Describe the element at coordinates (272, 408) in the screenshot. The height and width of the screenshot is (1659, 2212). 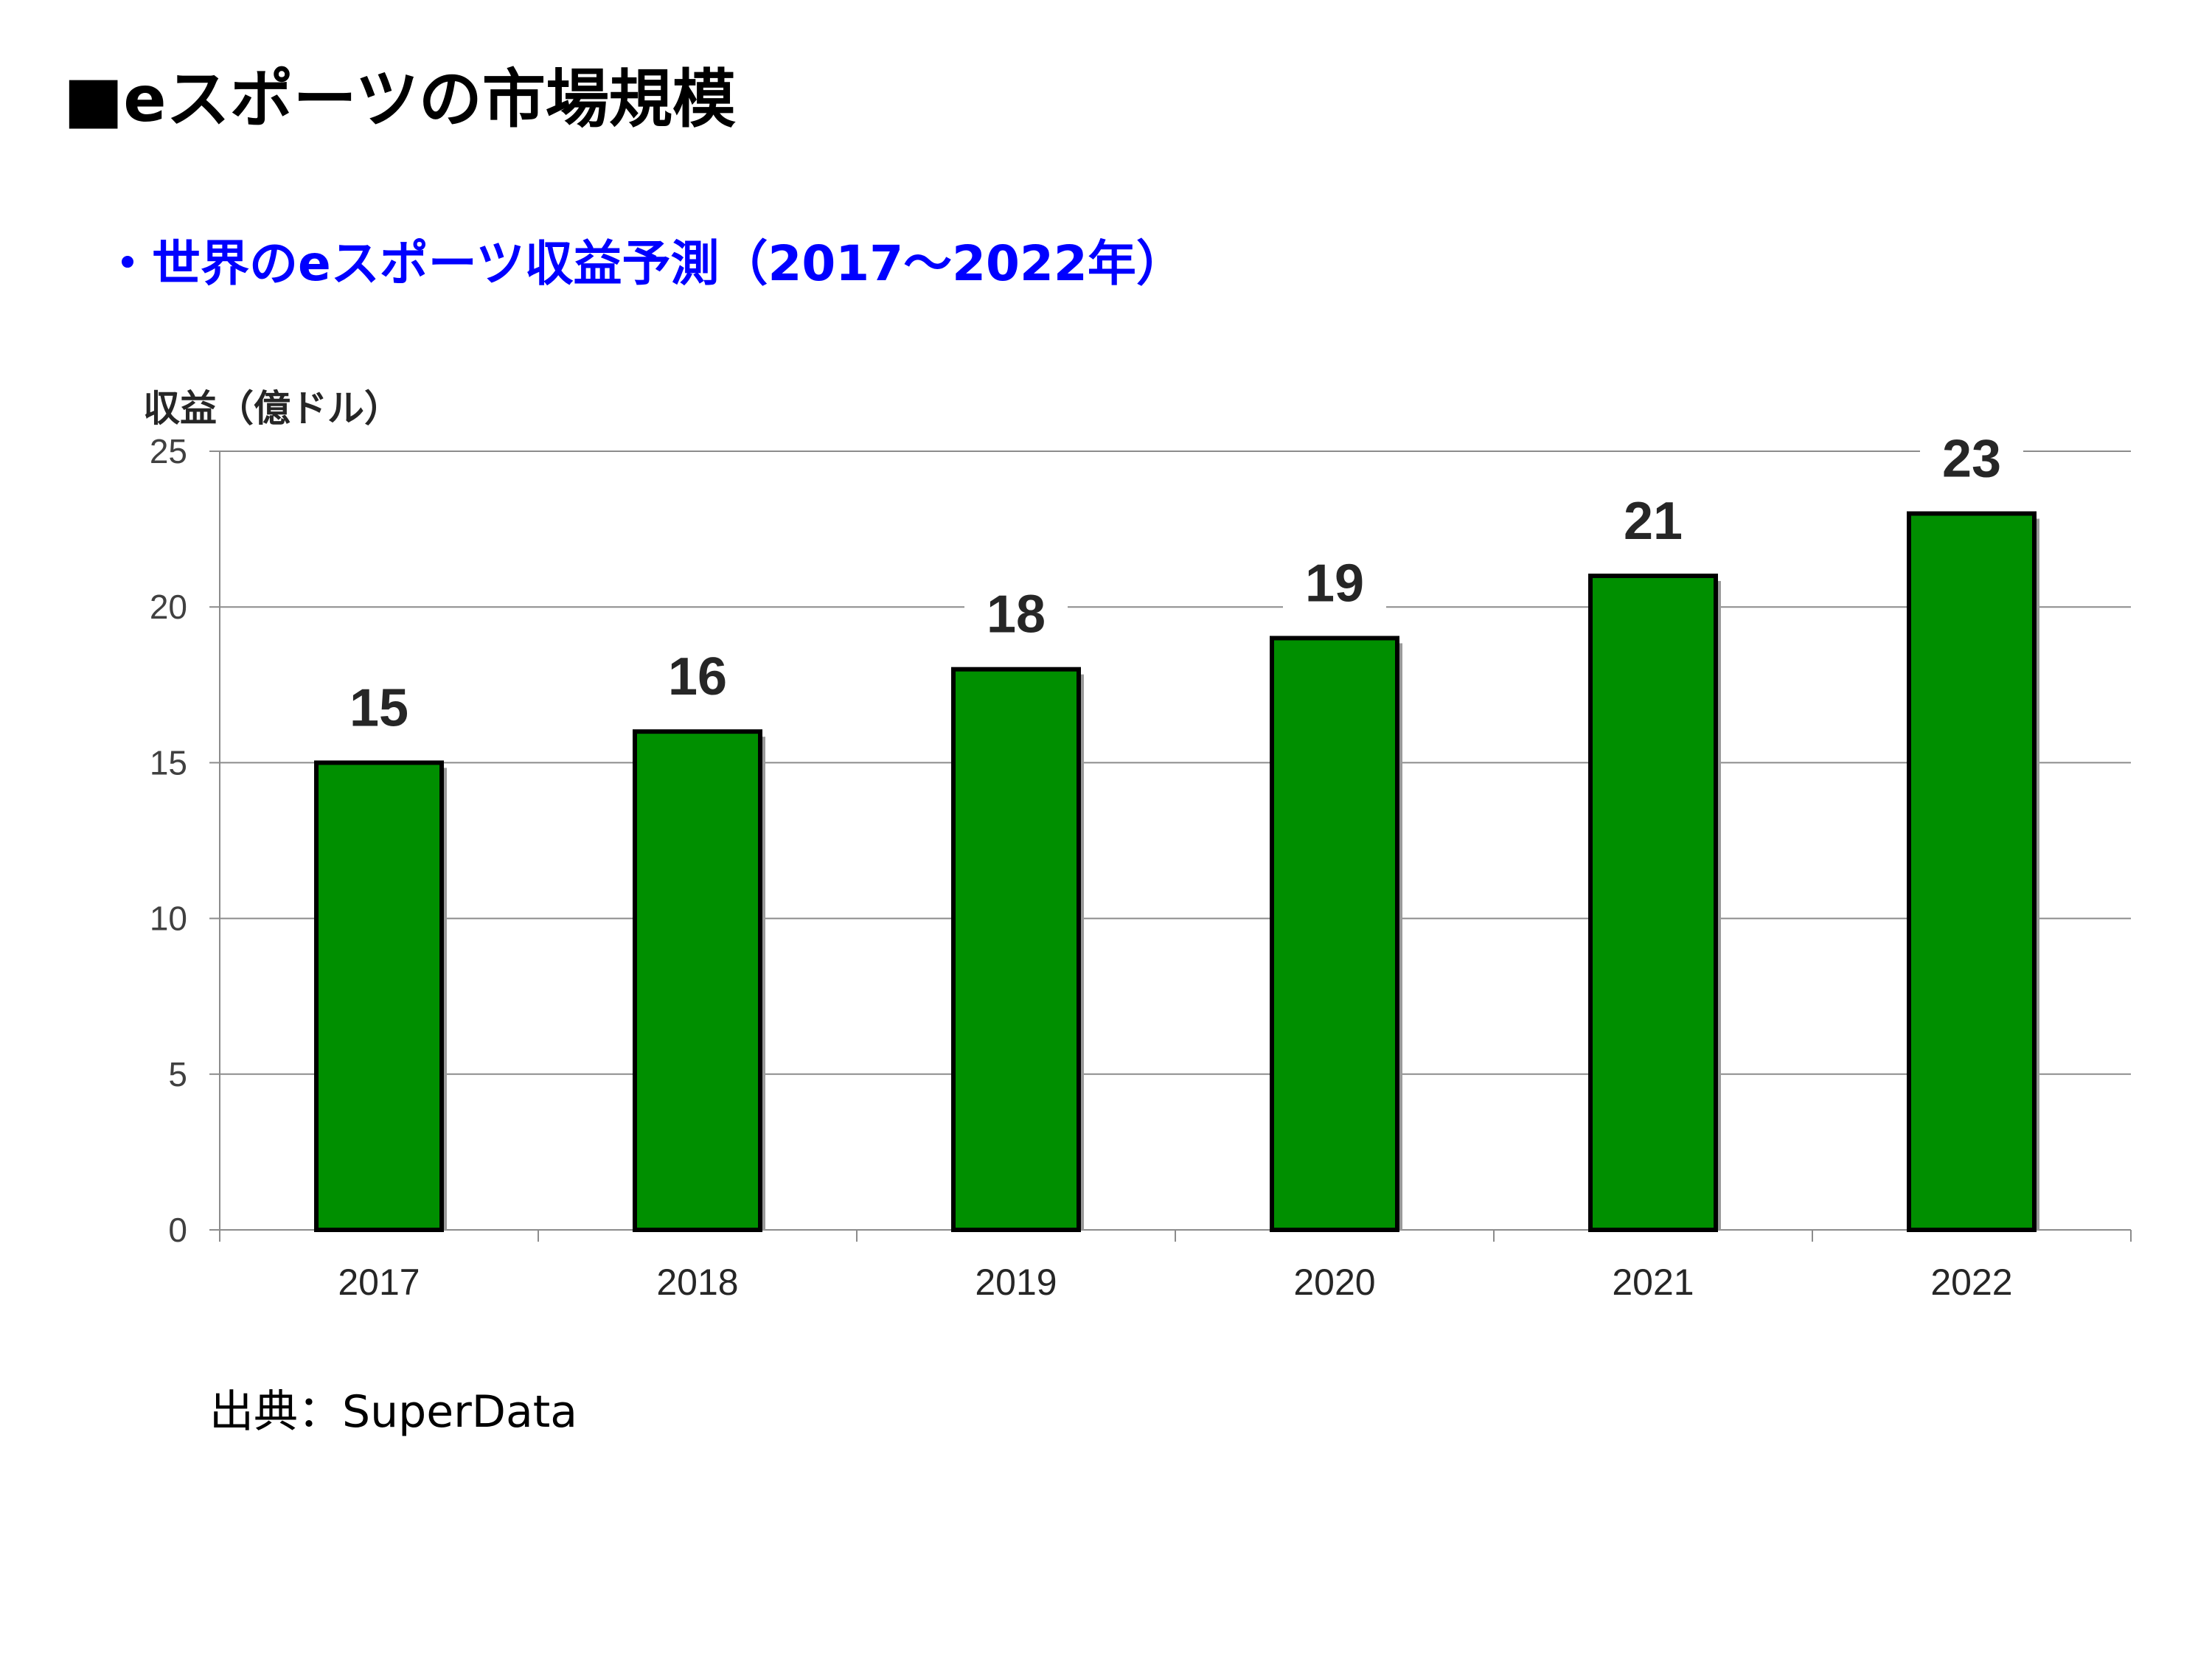
I see `y-axis-title: 収益（億ドル）` at that location.